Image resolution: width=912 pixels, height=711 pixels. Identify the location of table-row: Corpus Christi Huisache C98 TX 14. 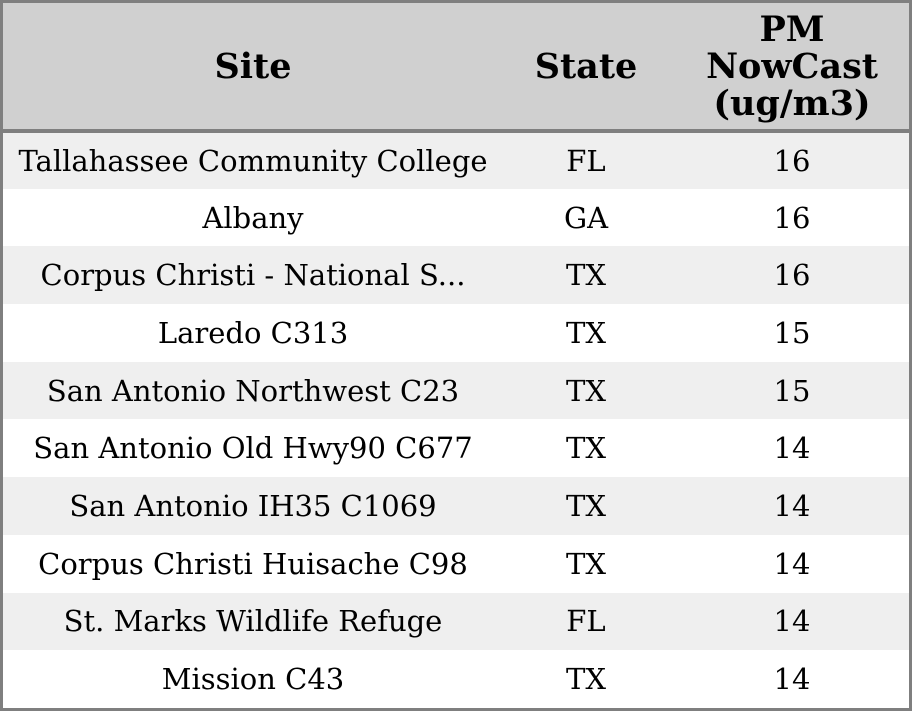
(456, 563).